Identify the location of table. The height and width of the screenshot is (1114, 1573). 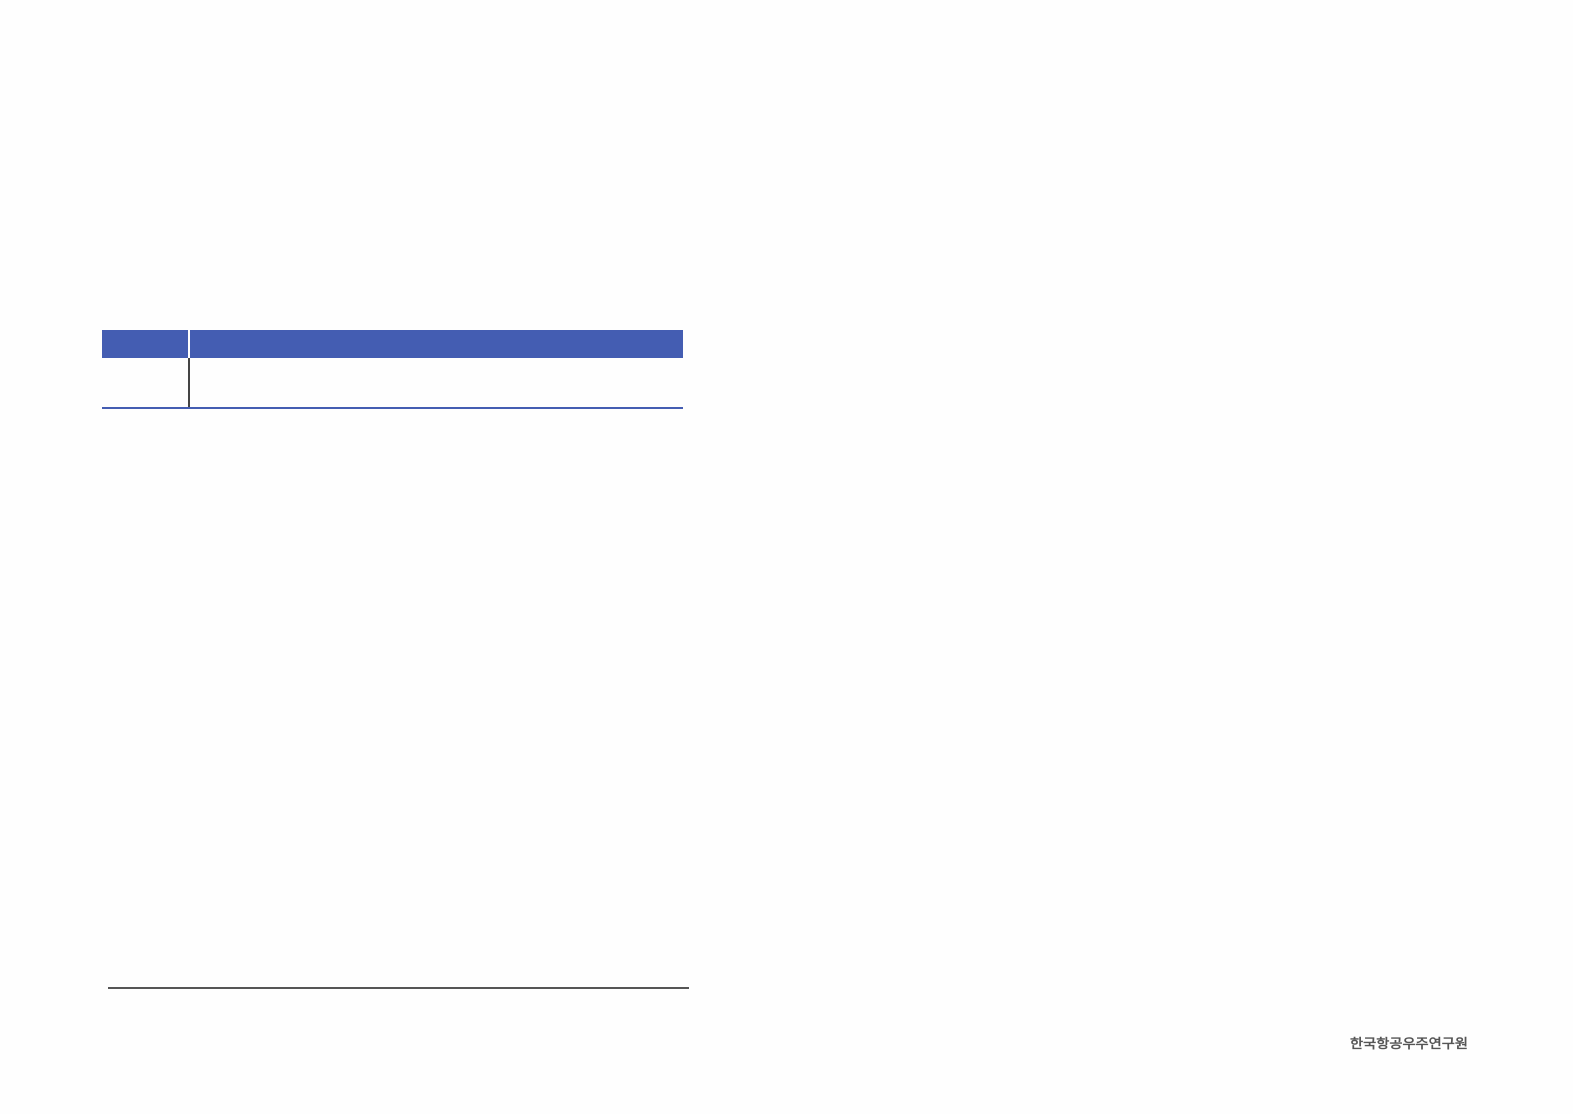
(392, 369).